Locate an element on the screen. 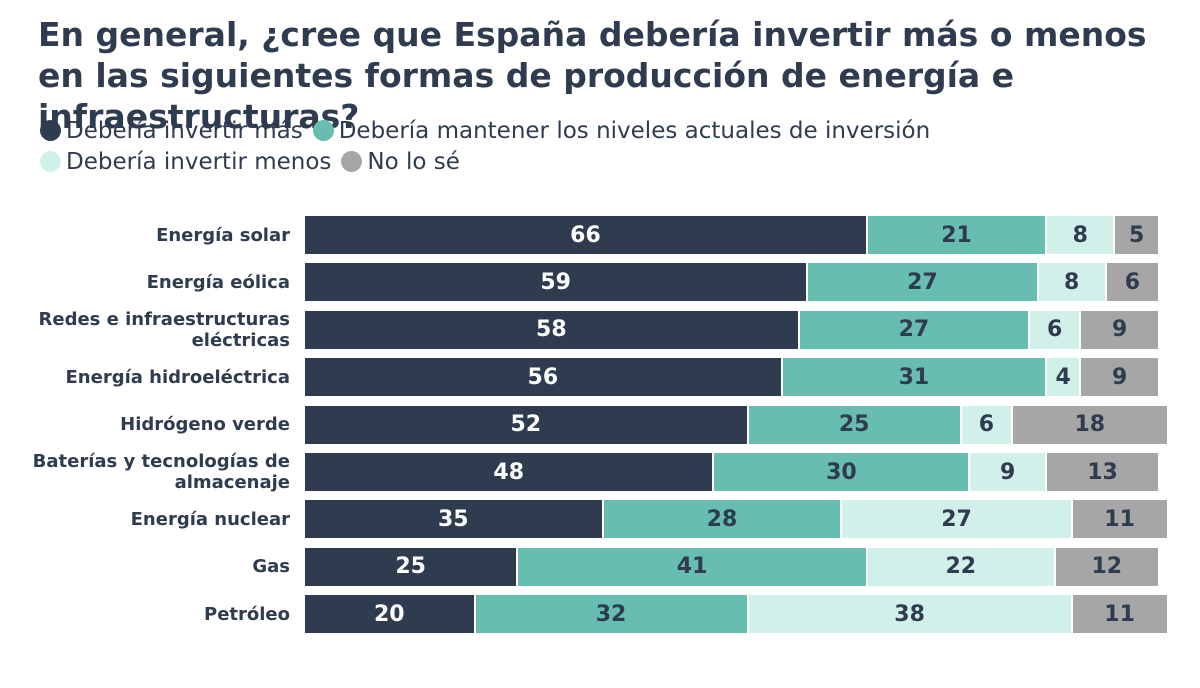 Image resolution: width=1200 pixels, height=688 pixels. bar-segment: 4 is located at coordinates (1064, 377).